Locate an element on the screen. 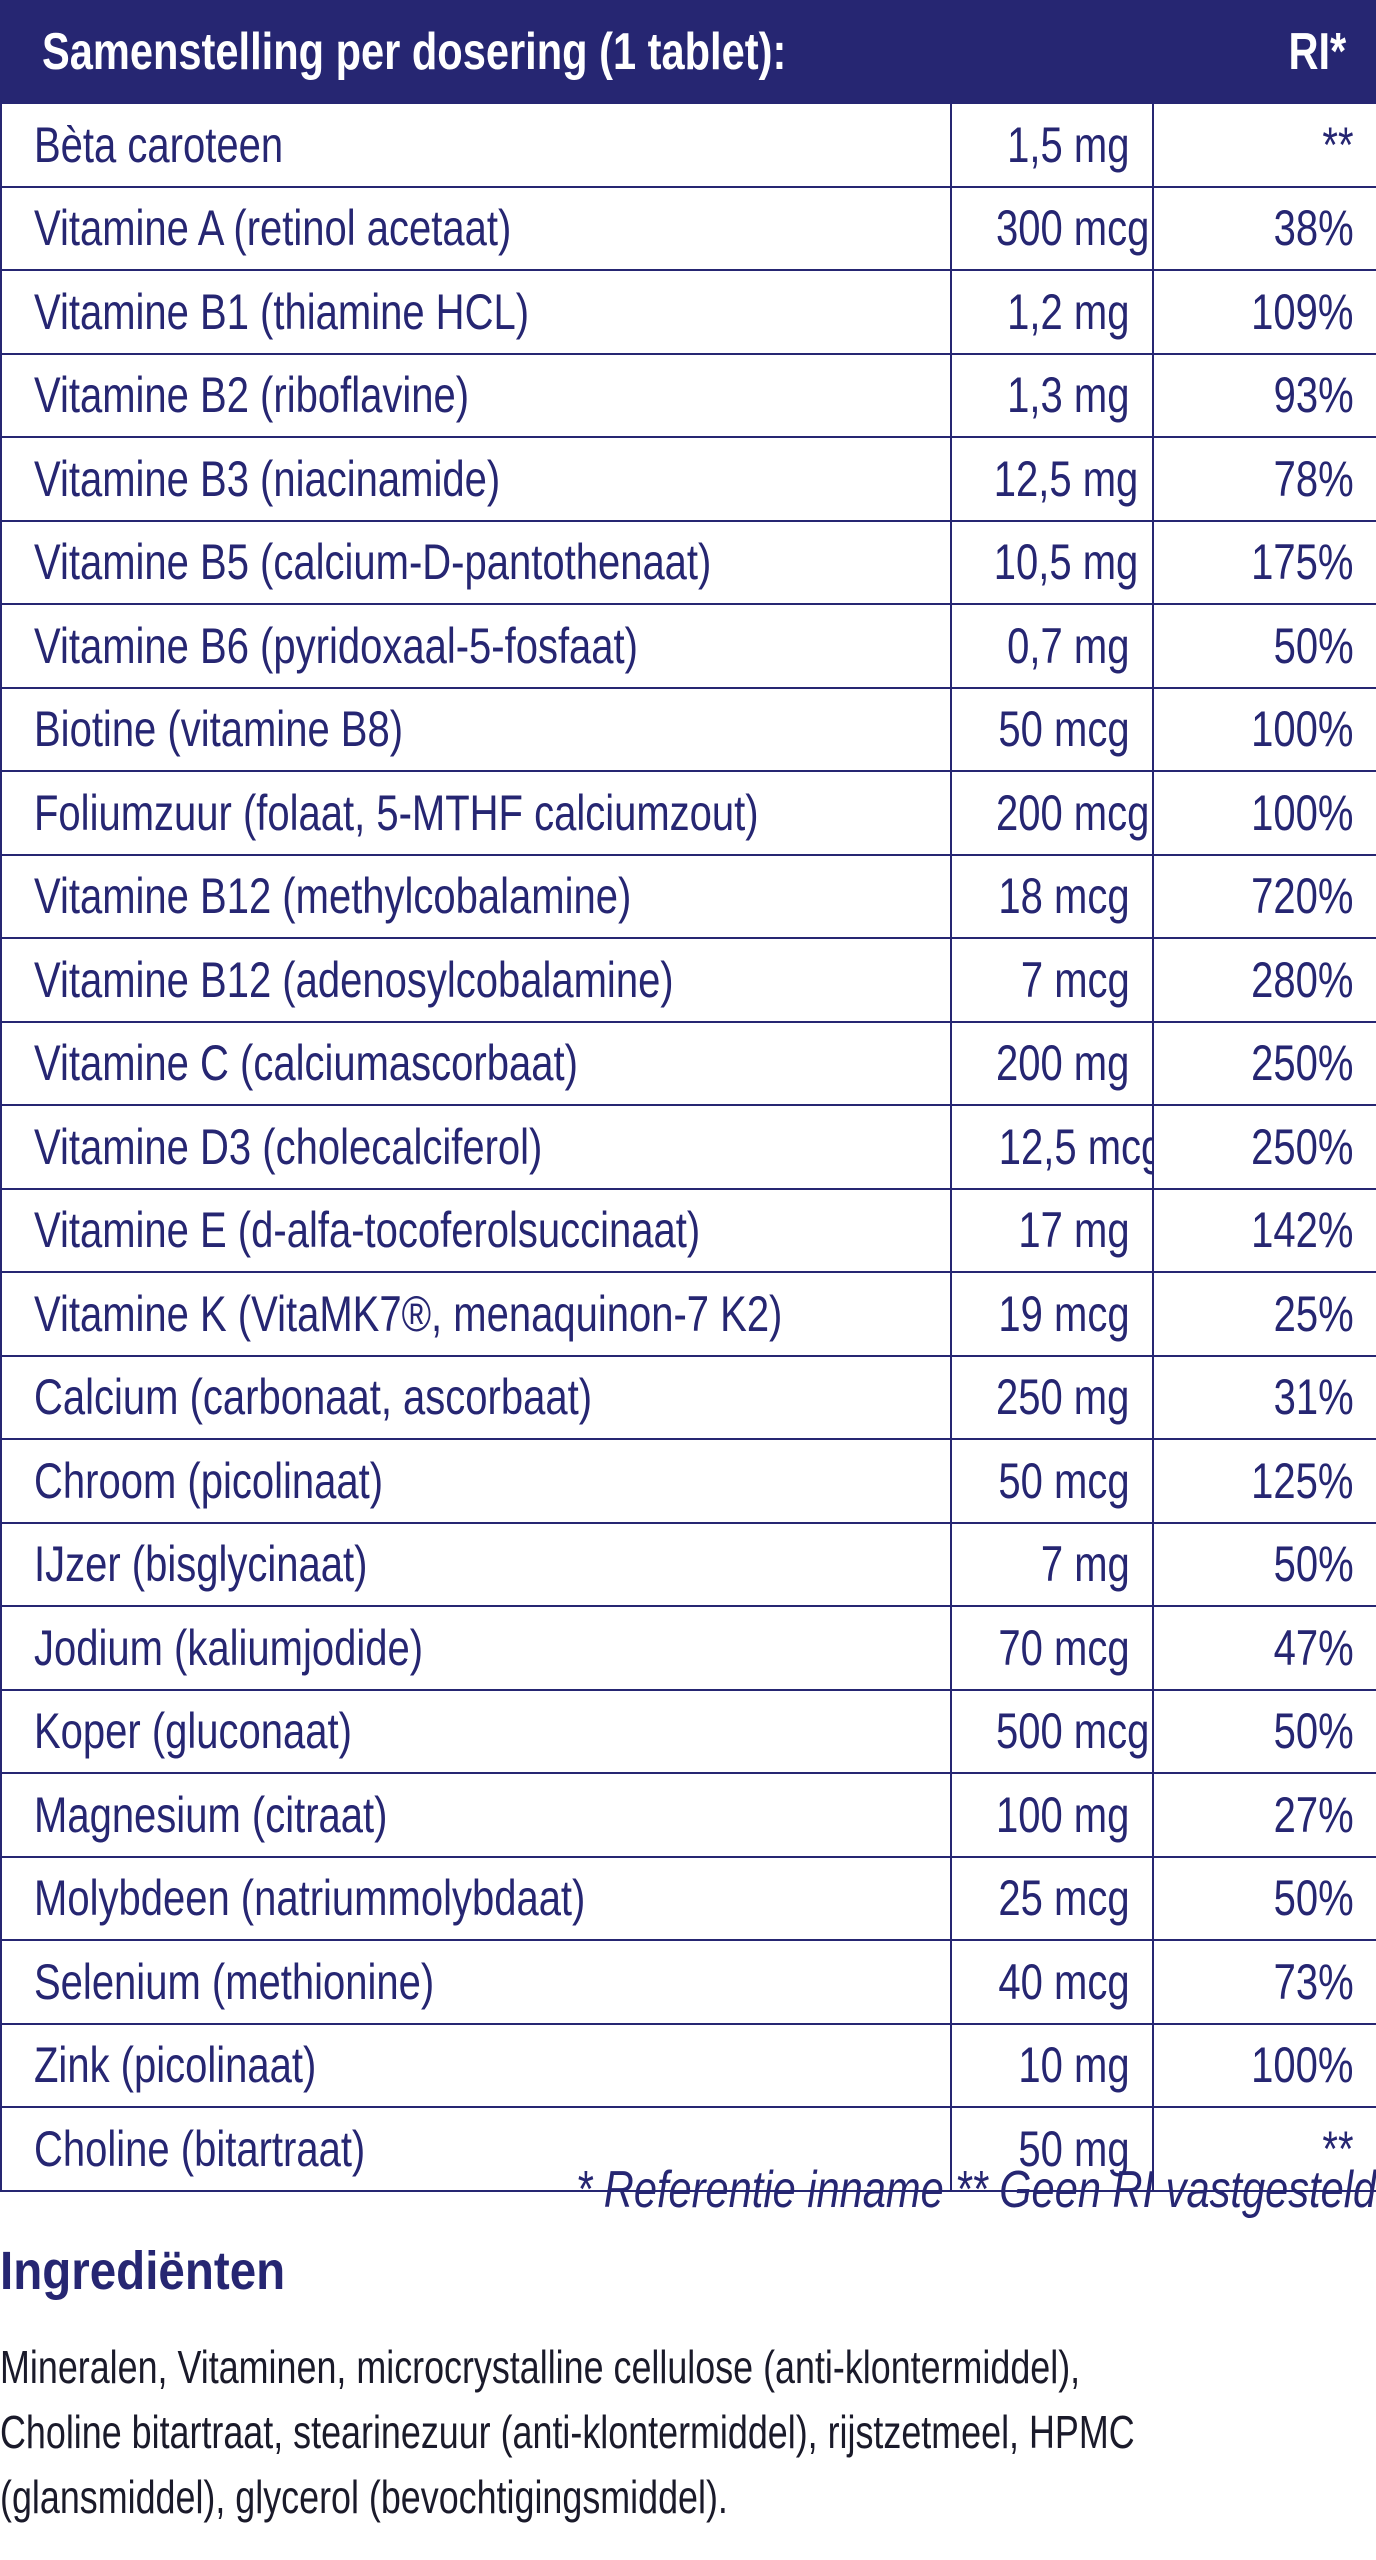  table-row: Choline (bitartraat) 50 mg ** is located at coordinates (688, 2149).